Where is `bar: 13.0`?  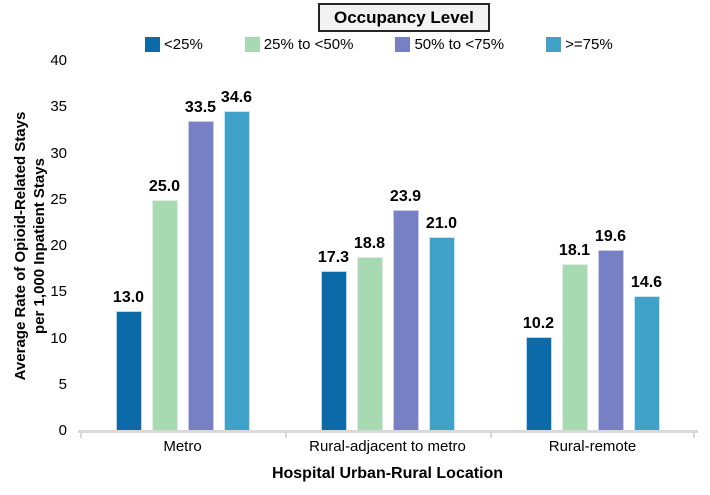 bar: 13.0 is located at coordinates (128, 360).